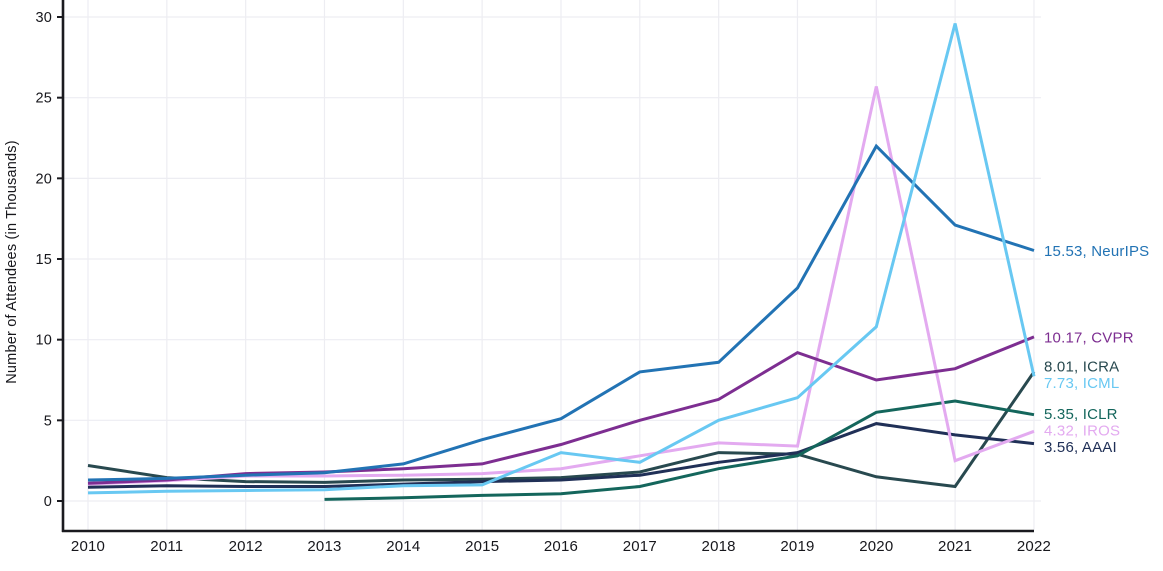 The image size is (1163, 571). What do you see at coordinates (48, 421) in the screenshot?
I see `y-tick-label: 5` at bounding box center [48, 421].